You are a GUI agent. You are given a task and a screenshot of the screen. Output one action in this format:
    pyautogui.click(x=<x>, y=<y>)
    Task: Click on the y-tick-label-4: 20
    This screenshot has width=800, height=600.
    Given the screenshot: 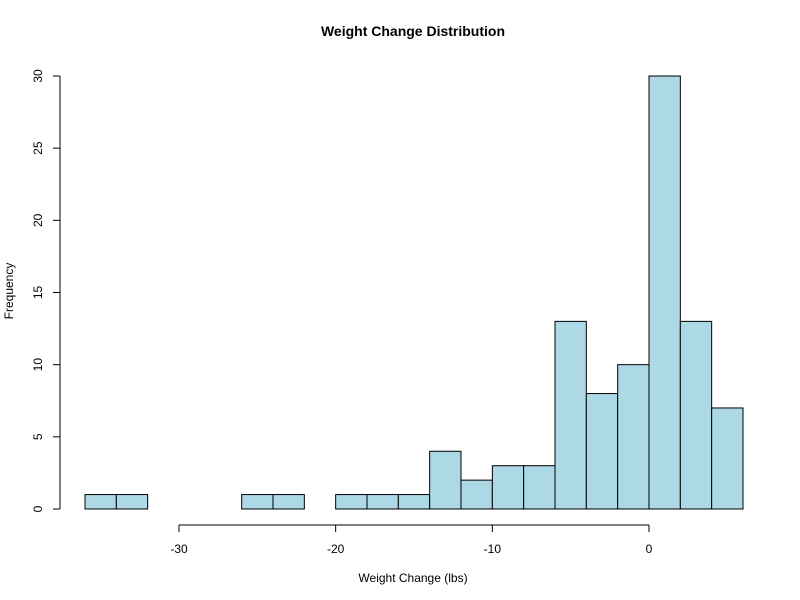 What is the action you would take?
    pyautogui.click(x=38, y=220)
    